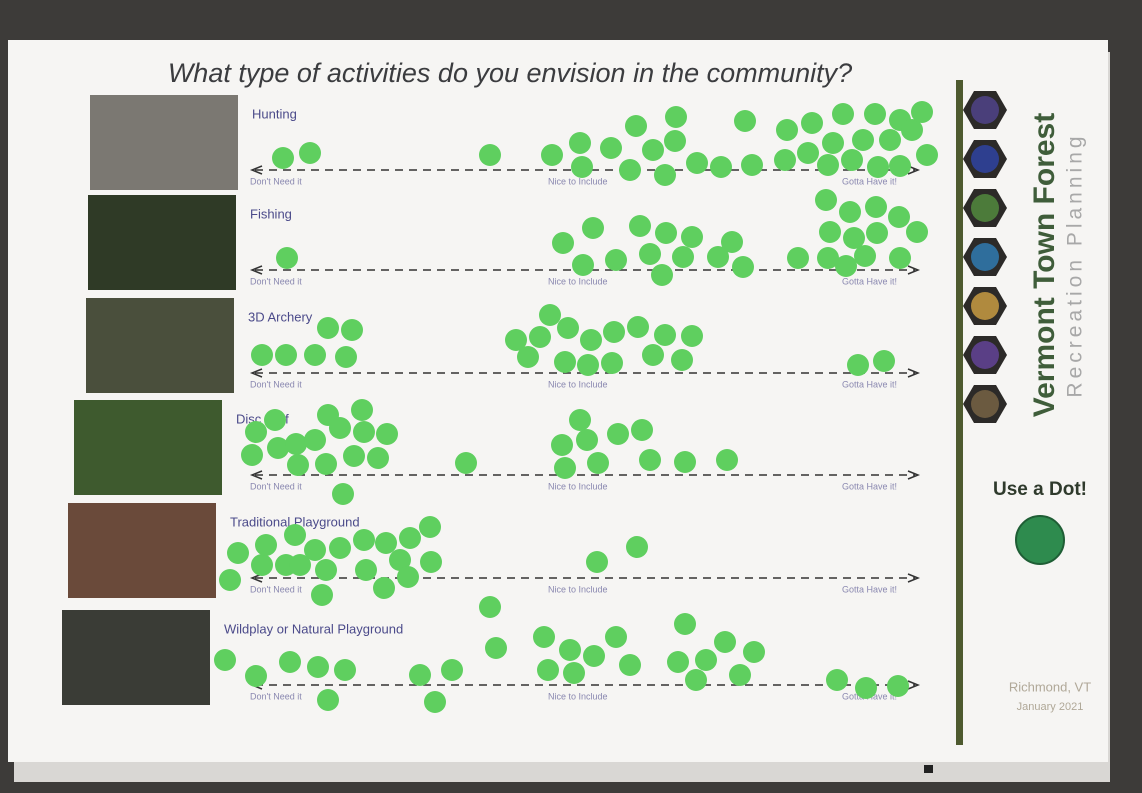 The width and height of the screenshot is (1142, 793). Describe the element at coordinates (295, 521) in the screenshot. I see `activity-label: Traditional Playground` at that location.